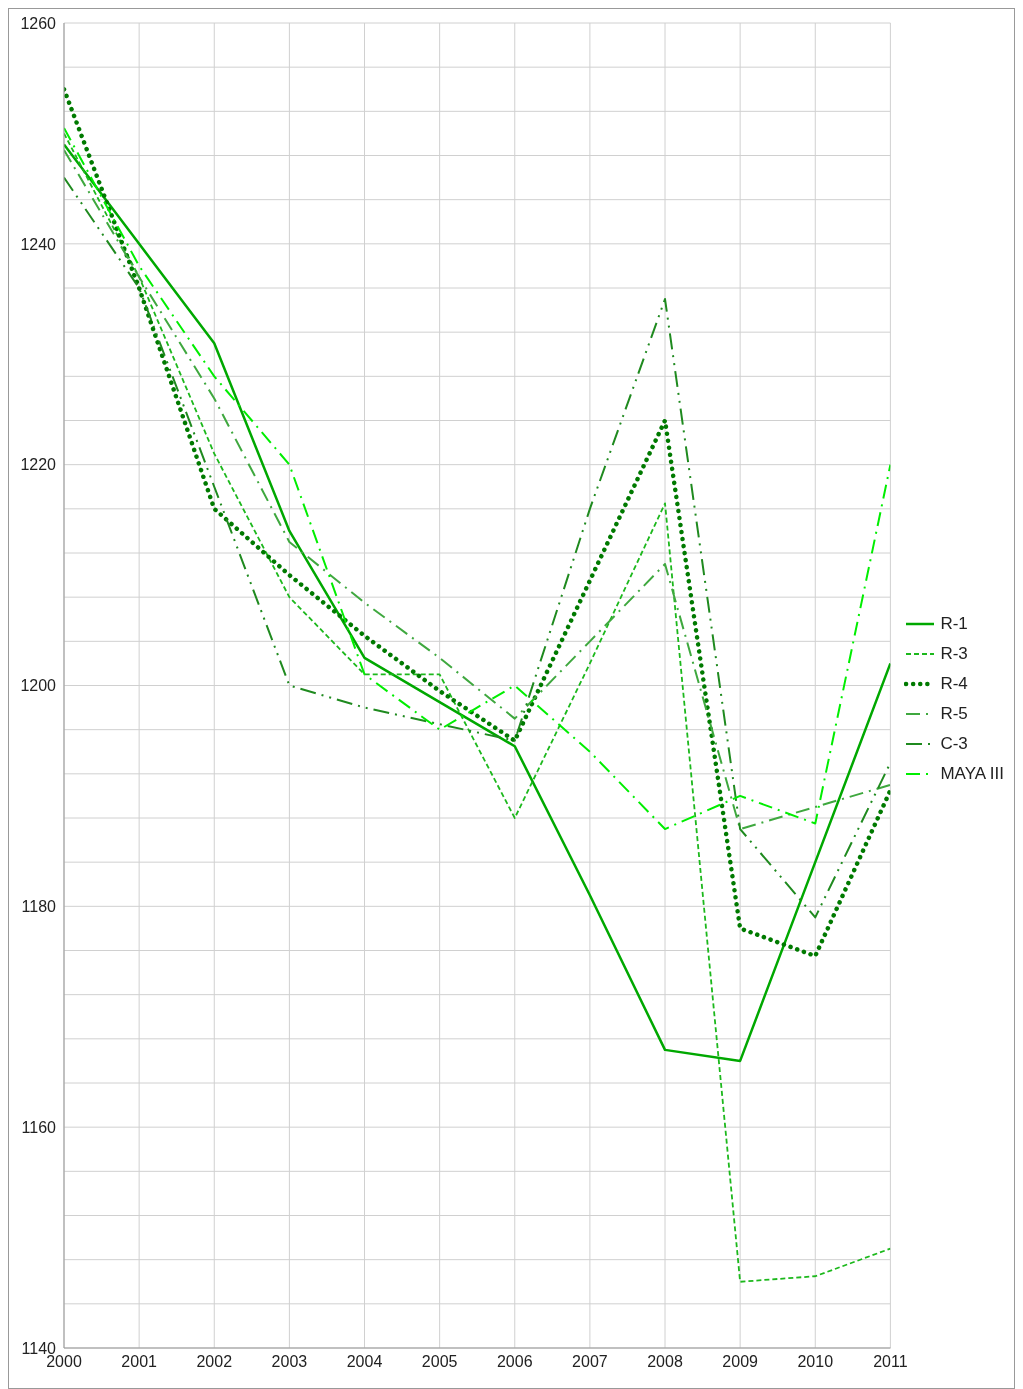 This screenshot has width=1023, height=1389. What do you see at coordinates (590, 1362) in the screenshot?
I see `x-tick-label: 2007` at bounding box center [590, 1362].